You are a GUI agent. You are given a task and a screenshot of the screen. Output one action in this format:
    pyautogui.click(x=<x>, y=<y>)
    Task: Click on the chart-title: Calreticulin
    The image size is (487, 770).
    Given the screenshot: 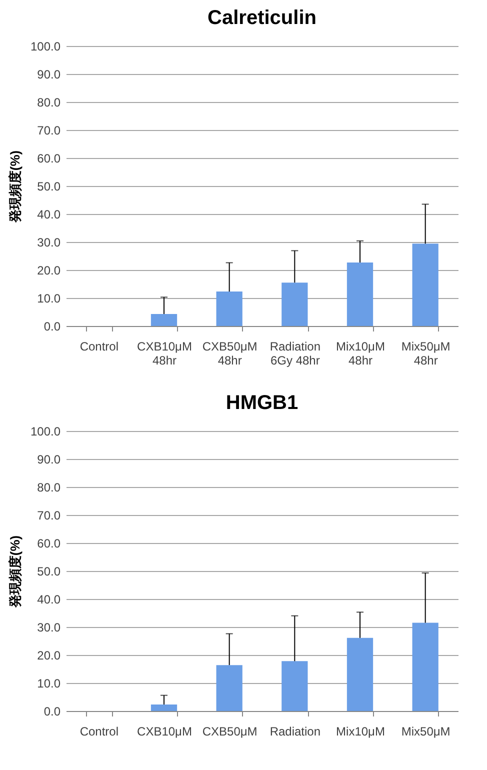 What is the action you would take?
    pyautogui.click(x=262, y=18)
    